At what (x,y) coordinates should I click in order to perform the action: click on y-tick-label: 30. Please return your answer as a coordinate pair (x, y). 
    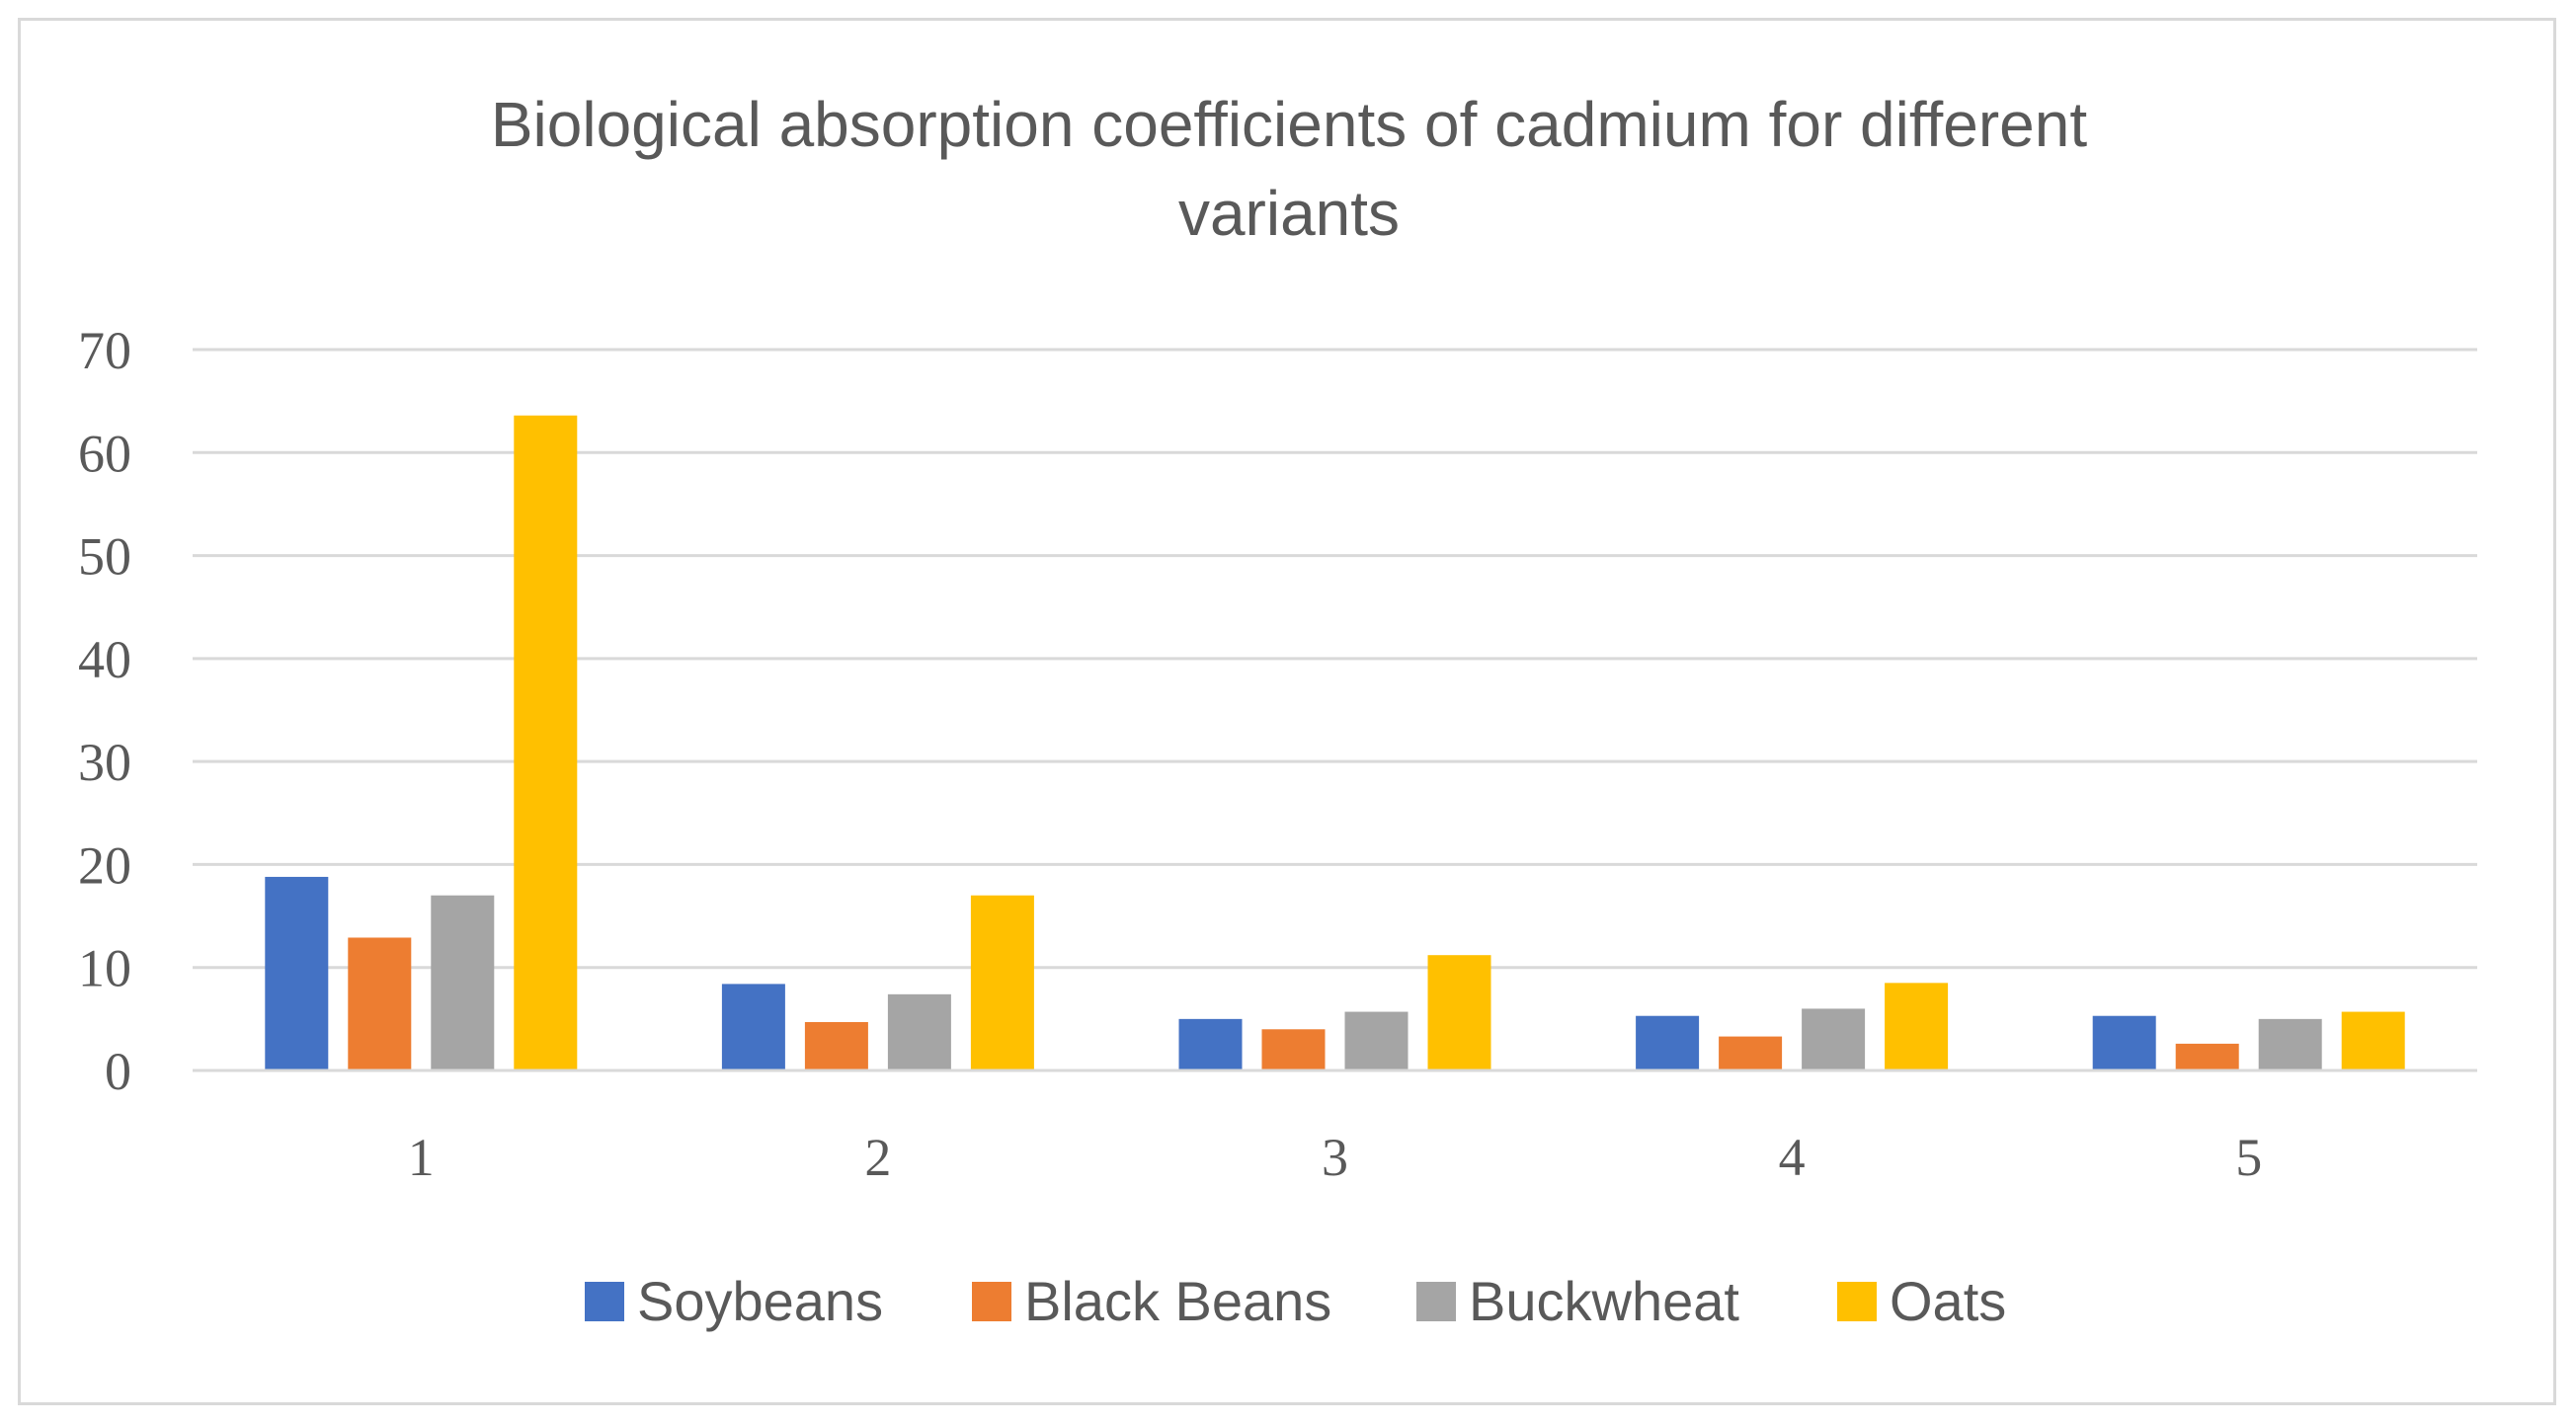
    Looking at the image, I should click on (104, 762).